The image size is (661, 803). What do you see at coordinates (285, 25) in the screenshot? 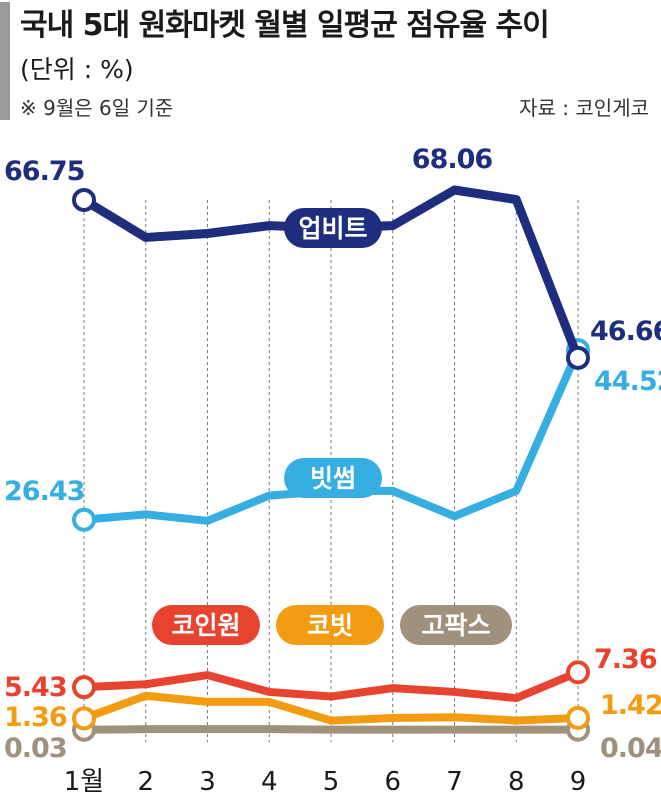
I see `chart-title: 국내 5대 원화마켓 월별 일평균 점유율 추이` at bounding box center [285, 25].